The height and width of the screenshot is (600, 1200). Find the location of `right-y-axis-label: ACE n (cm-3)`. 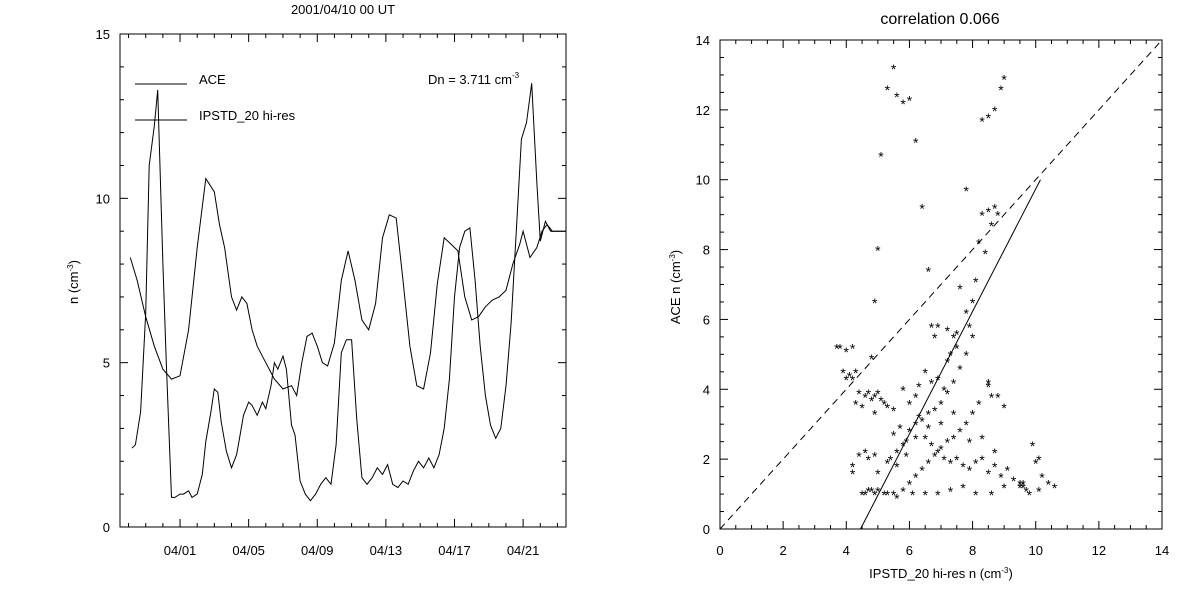

right-y-axis-label: ACE n (cm-3) is located at coordinates (675, 287).